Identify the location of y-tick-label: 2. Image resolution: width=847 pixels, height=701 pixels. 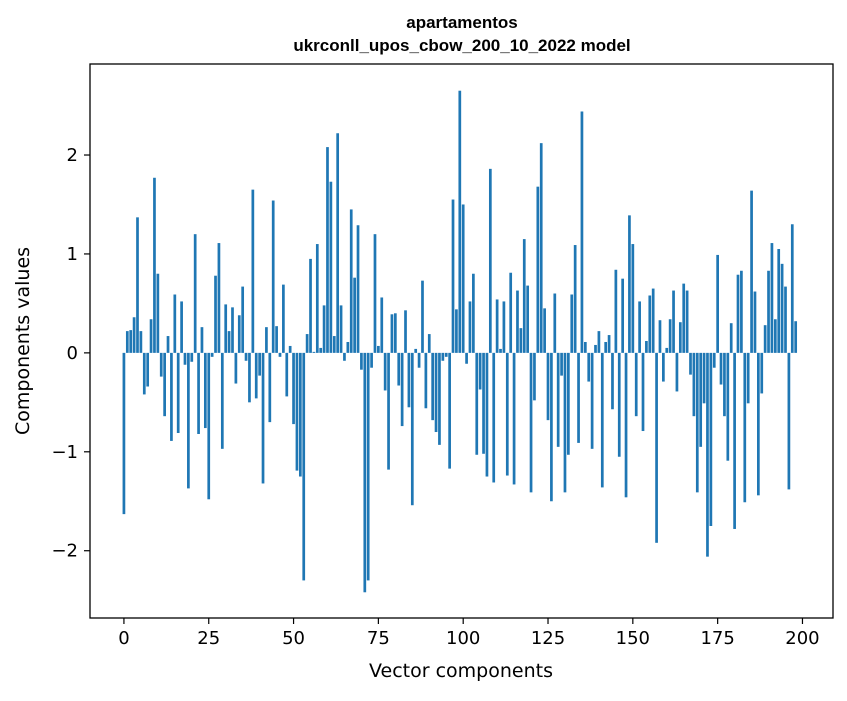
(72, 155).